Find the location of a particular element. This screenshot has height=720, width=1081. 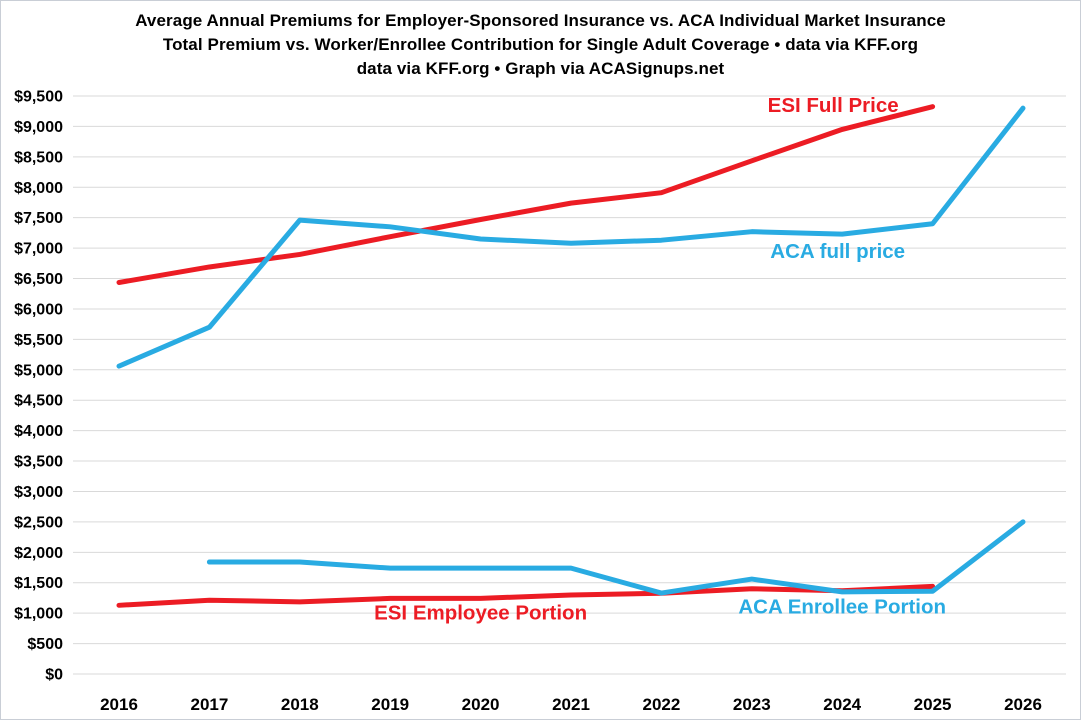

y-axis-tick-label: $5,000 is located at coordinates (38, 370).